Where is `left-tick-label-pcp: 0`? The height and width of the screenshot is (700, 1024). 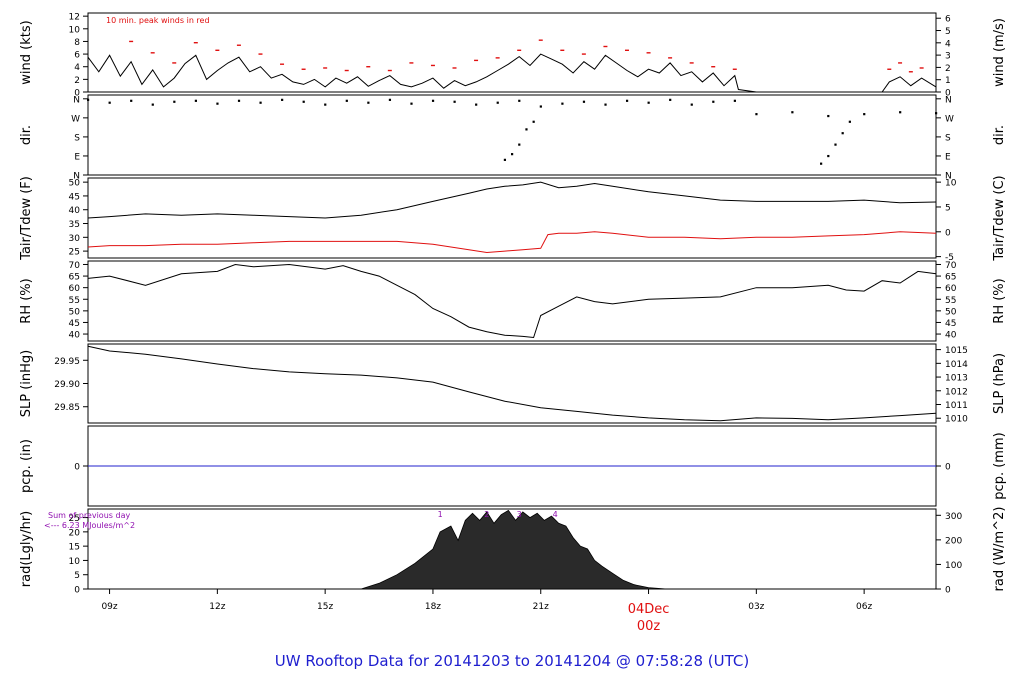 left-tick-label-pcp: 0 is located at coordinates (77, 468).